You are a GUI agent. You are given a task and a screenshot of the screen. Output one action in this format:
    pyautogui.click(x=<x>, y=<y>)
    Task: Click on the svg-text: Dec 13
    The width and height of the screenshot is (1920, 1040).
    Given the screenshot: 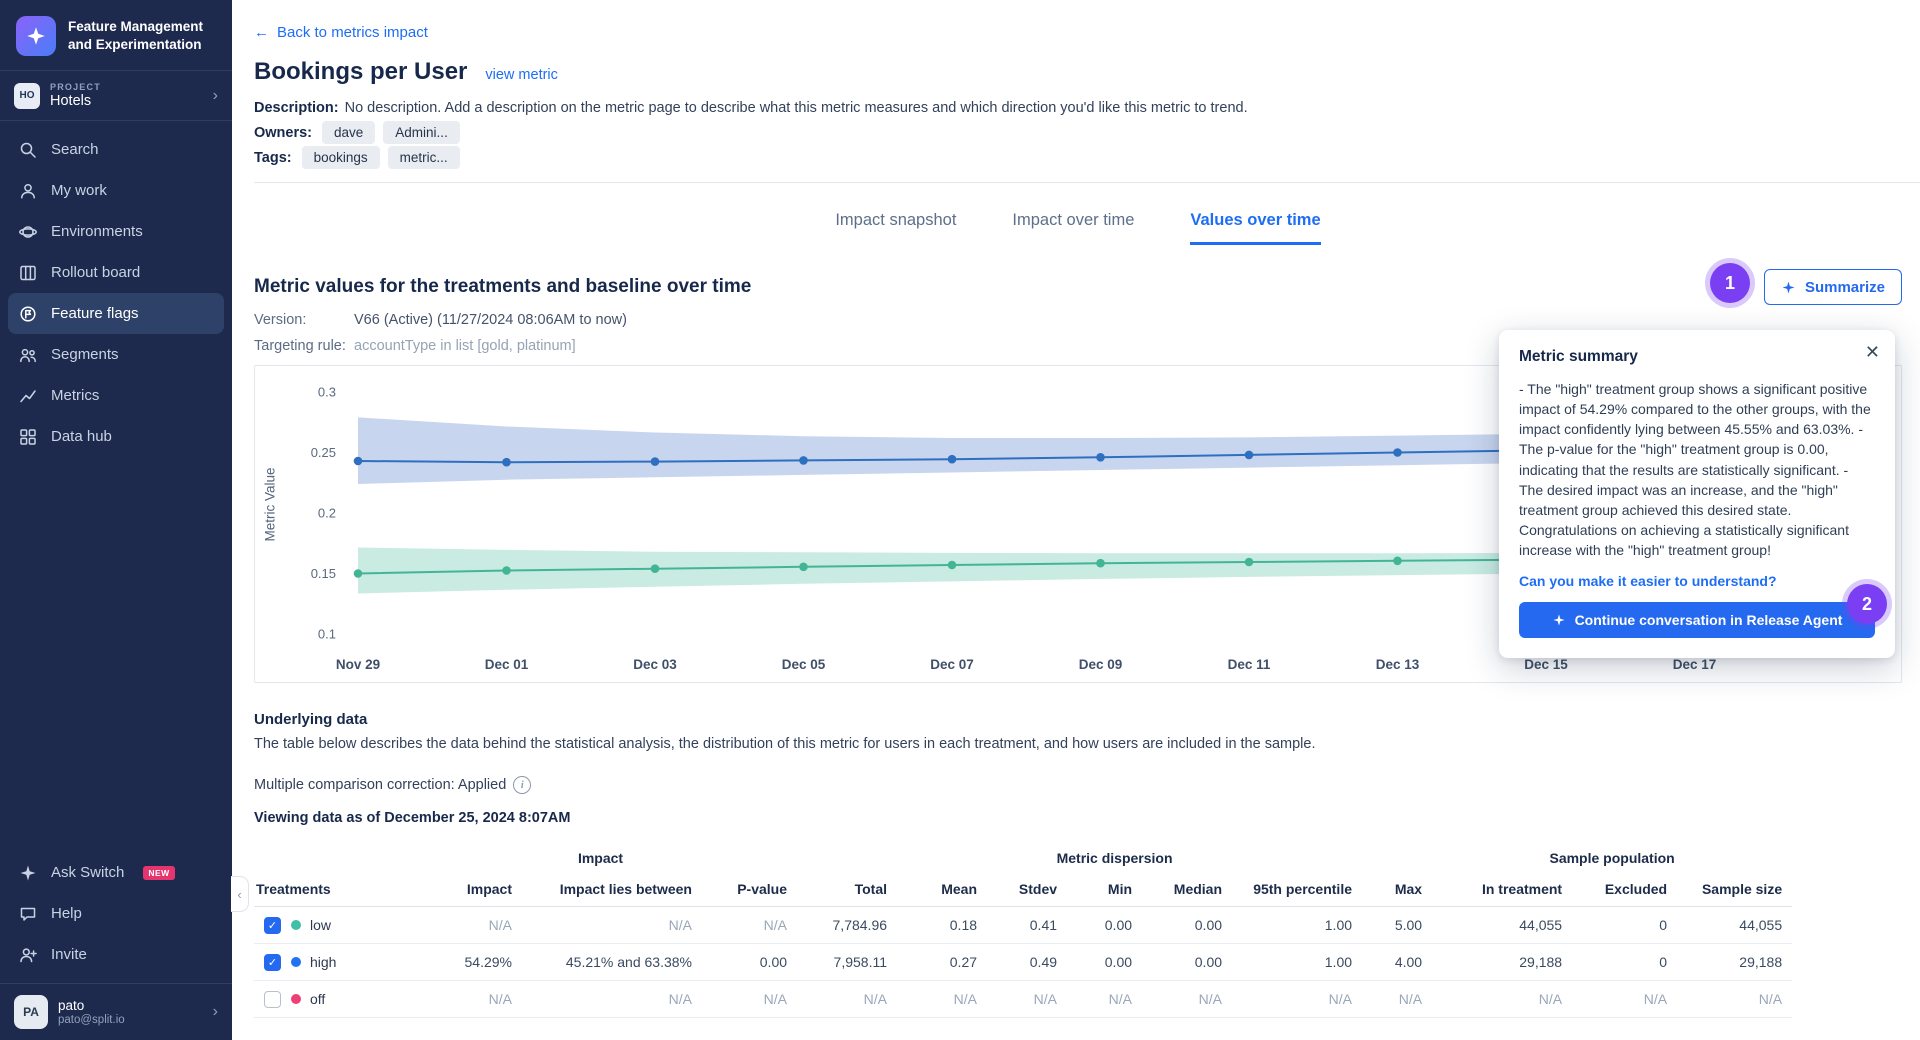 What is the action you would take?
    pyautogui.click(x=1398, y=664)
    